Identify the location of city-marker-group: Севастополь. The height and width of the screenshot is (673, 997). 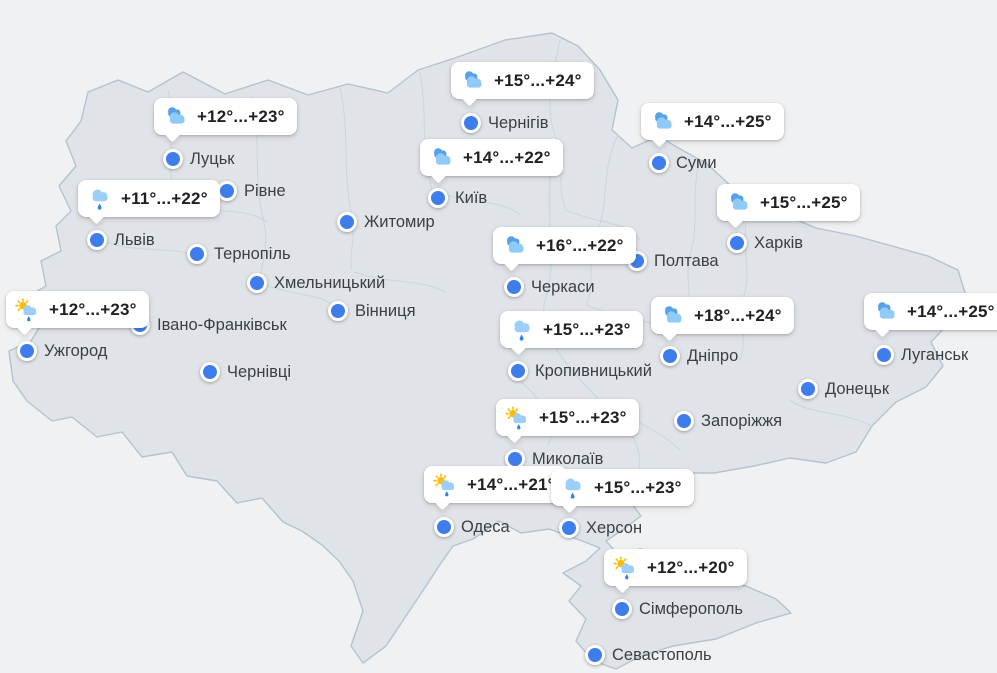
(648, 655).